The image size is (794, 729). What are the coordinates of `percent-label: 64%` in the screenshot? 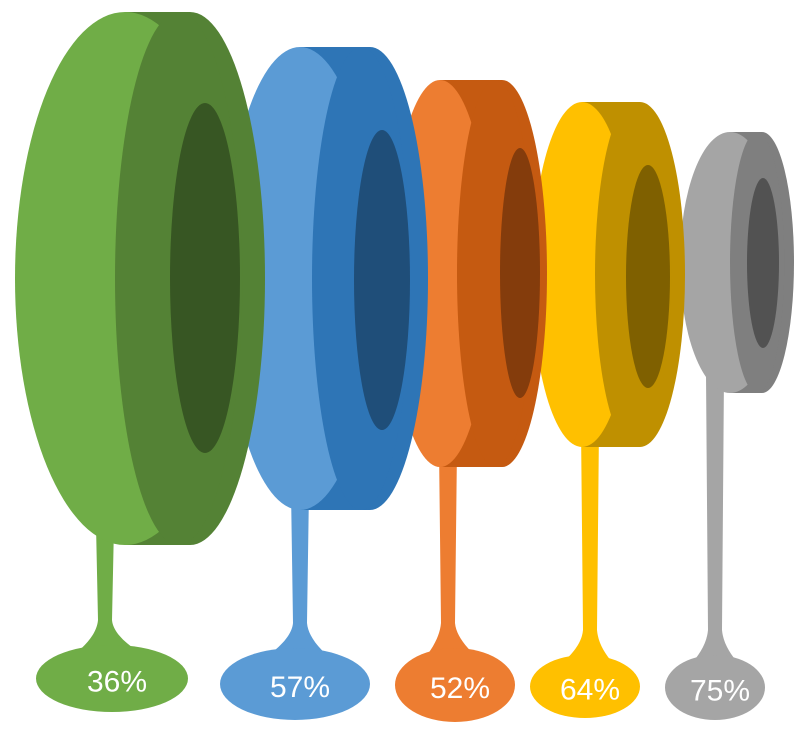 It's located at (590, 689).